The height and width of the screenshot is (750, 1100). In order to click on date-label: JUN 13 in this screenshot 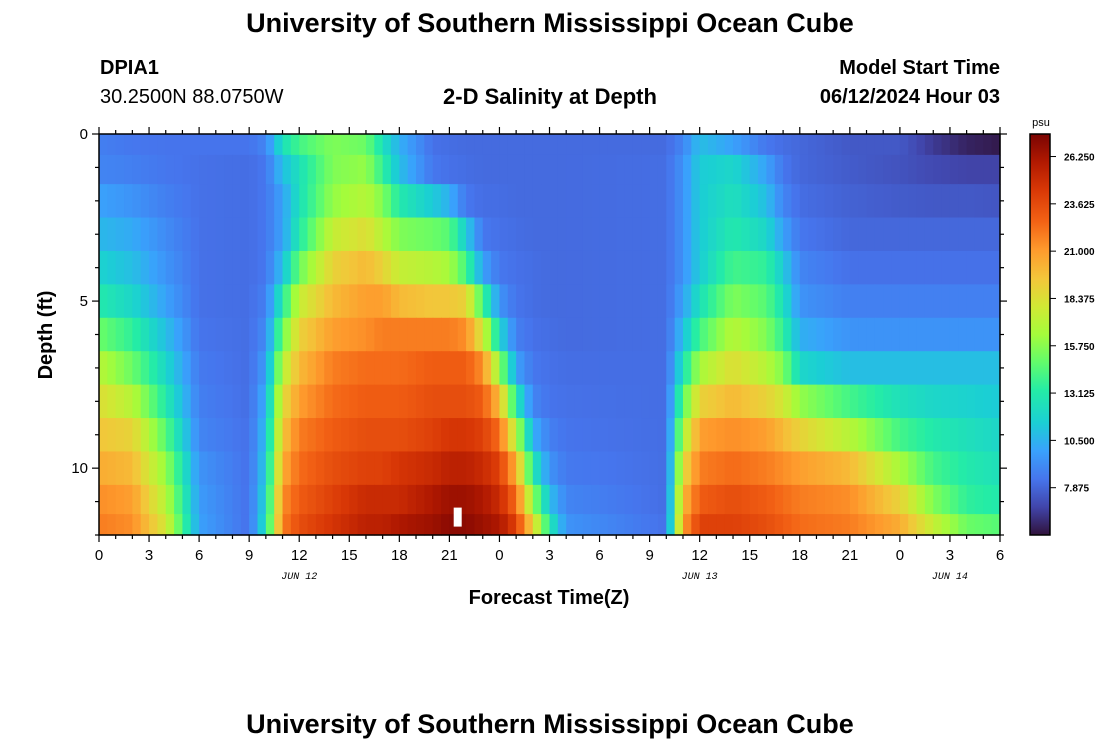, I will do `click(700, 577)`.